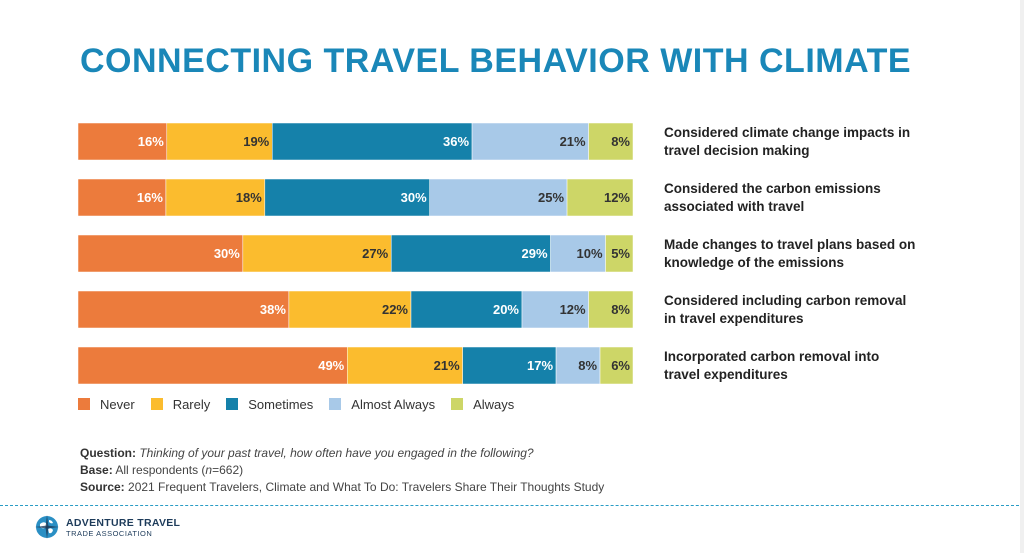 Image resolution: width=1024 pixels, height=553 pixels. What do you see at coordinates (1022, 276) in the screenshot?
I see `page-edge` at bounding box center [1022, 276].